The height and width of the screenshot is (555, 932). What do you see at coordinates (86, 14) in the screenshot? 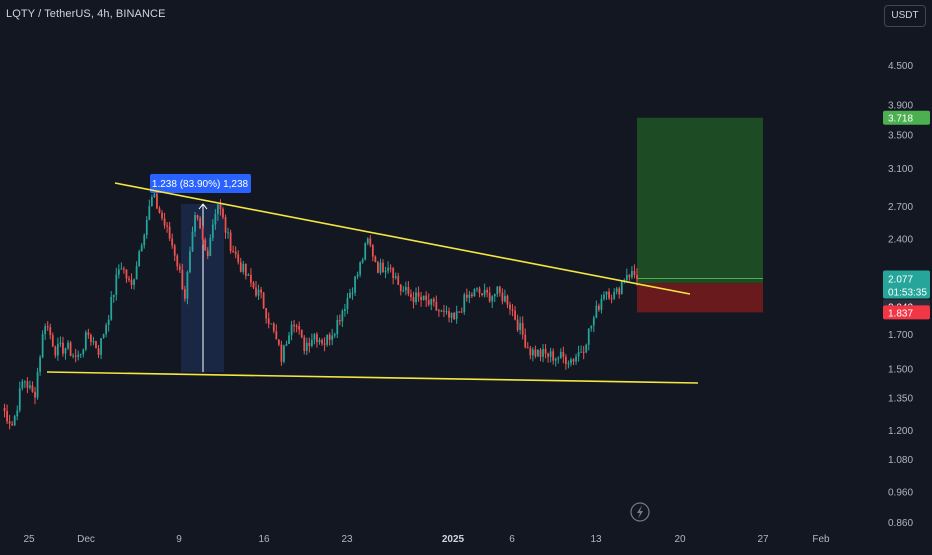
I see `symbol-title: LQTY / TetherUS, 4h, BINANCE` at bounding box center [86, 14].